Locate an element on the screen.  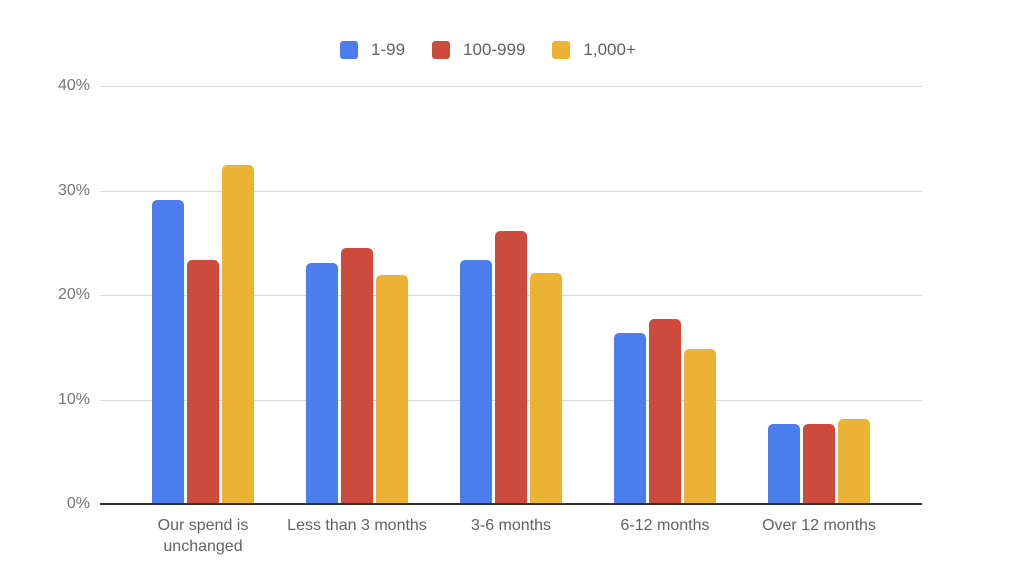
bar-g3-s3 is located at coordinates (546, 388).